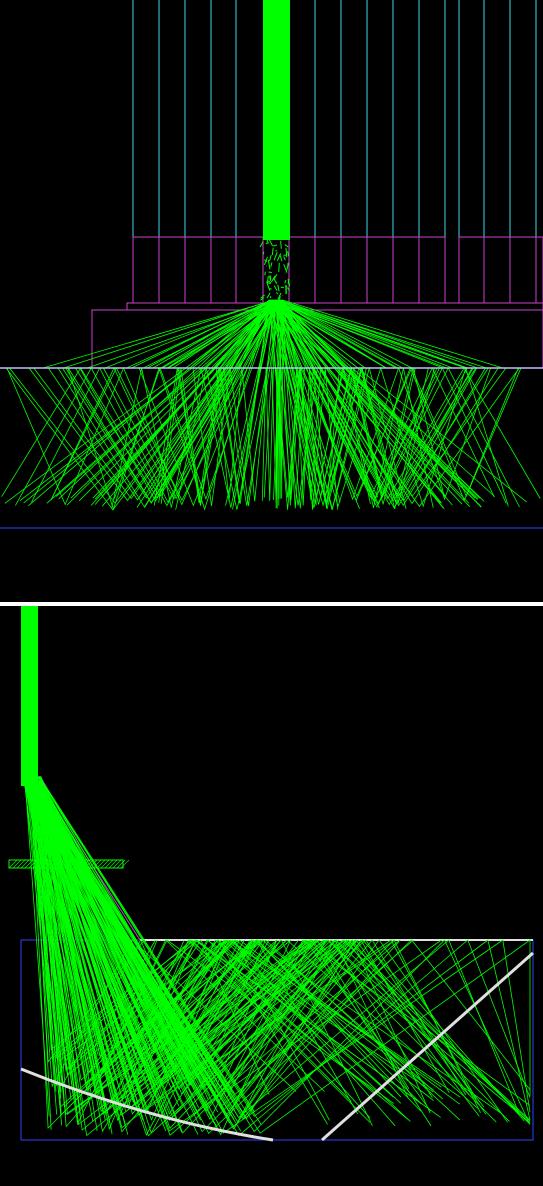  I want to click on view-separator, so click(271, 604).